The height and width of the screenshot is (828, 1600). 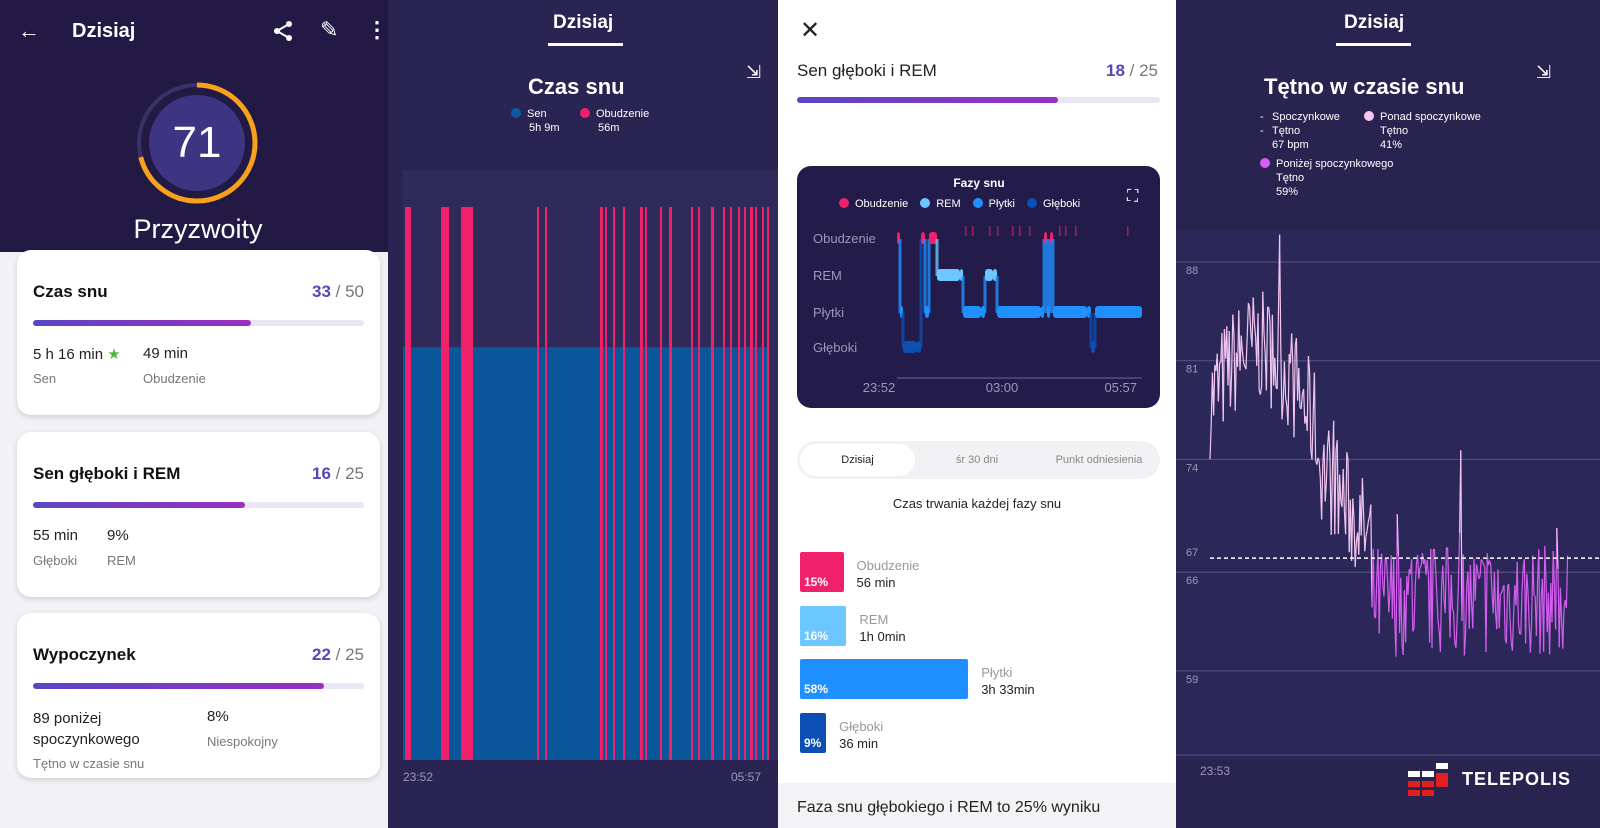 I want to click on section-score: 18 / 25, so click(x=1131, y=70).